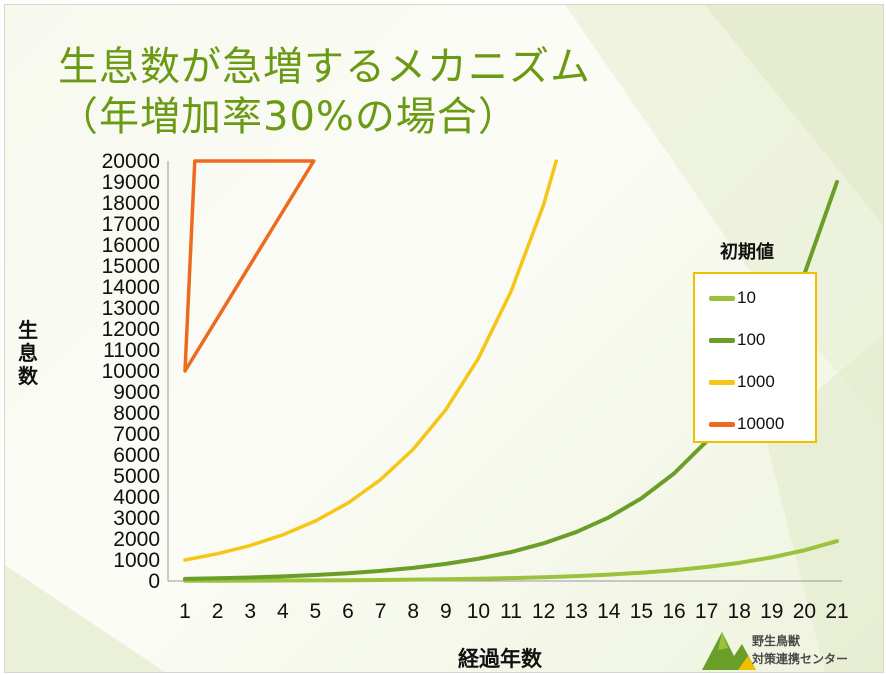 The height and width of the screenshot is (675, 886). I want to click on legend-label-10: 10, so click(746, 297).